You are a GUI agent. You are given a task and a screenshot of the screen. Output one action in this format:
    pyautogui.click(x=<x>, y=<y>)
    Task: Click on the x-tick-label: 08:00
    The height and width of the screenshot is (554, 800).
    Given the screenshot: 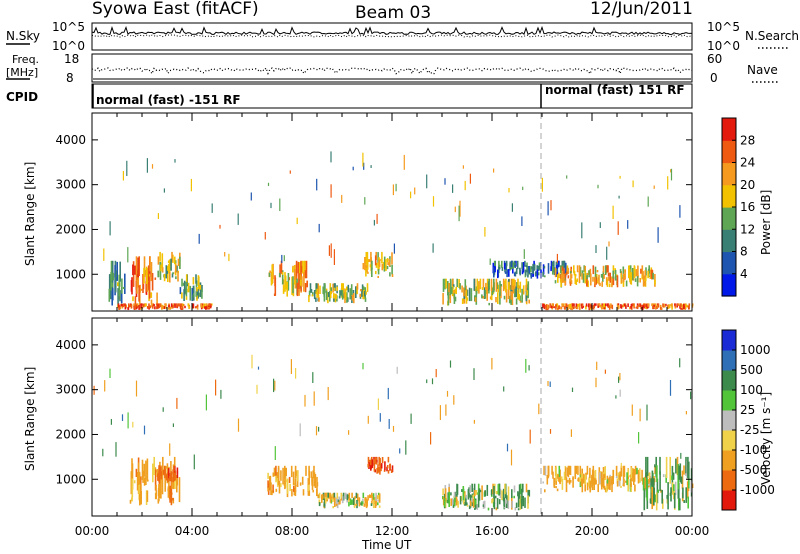 What is the action you would take?
    pyautogui.click(x=292, y=531)
    